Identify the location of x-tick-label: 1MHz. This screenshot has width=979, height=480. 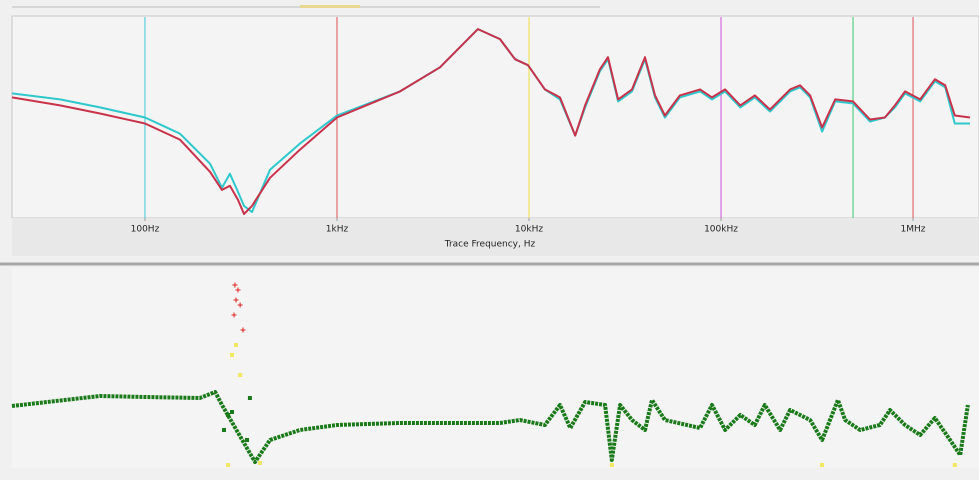
(913, 230).